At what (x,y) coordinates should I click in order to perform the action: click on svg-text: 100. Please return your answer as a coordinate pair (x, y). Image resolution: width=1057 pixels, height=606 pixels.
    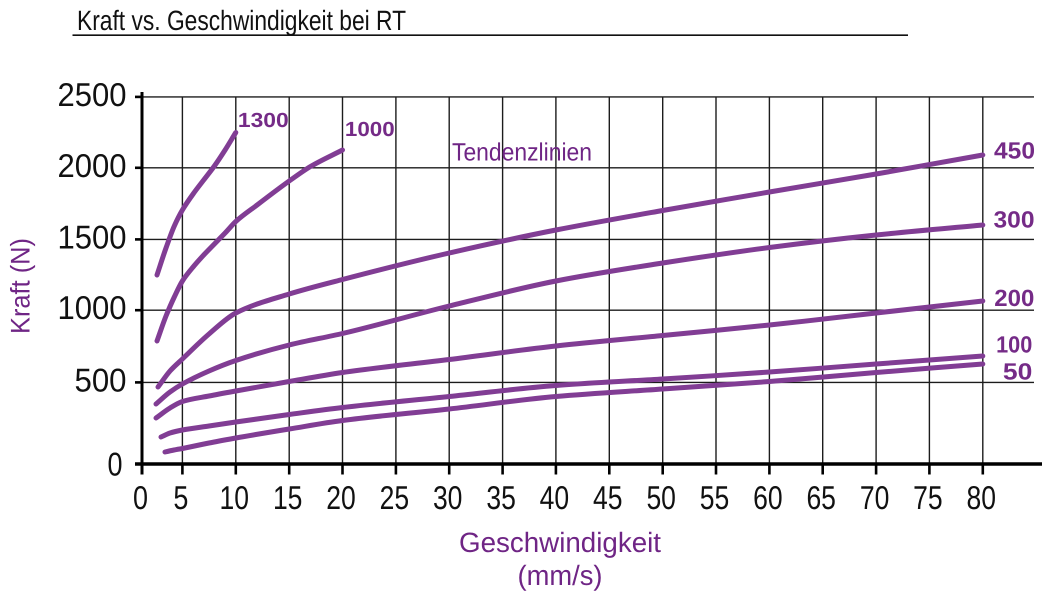
    Looking at the image, I should click on (1014, 344).